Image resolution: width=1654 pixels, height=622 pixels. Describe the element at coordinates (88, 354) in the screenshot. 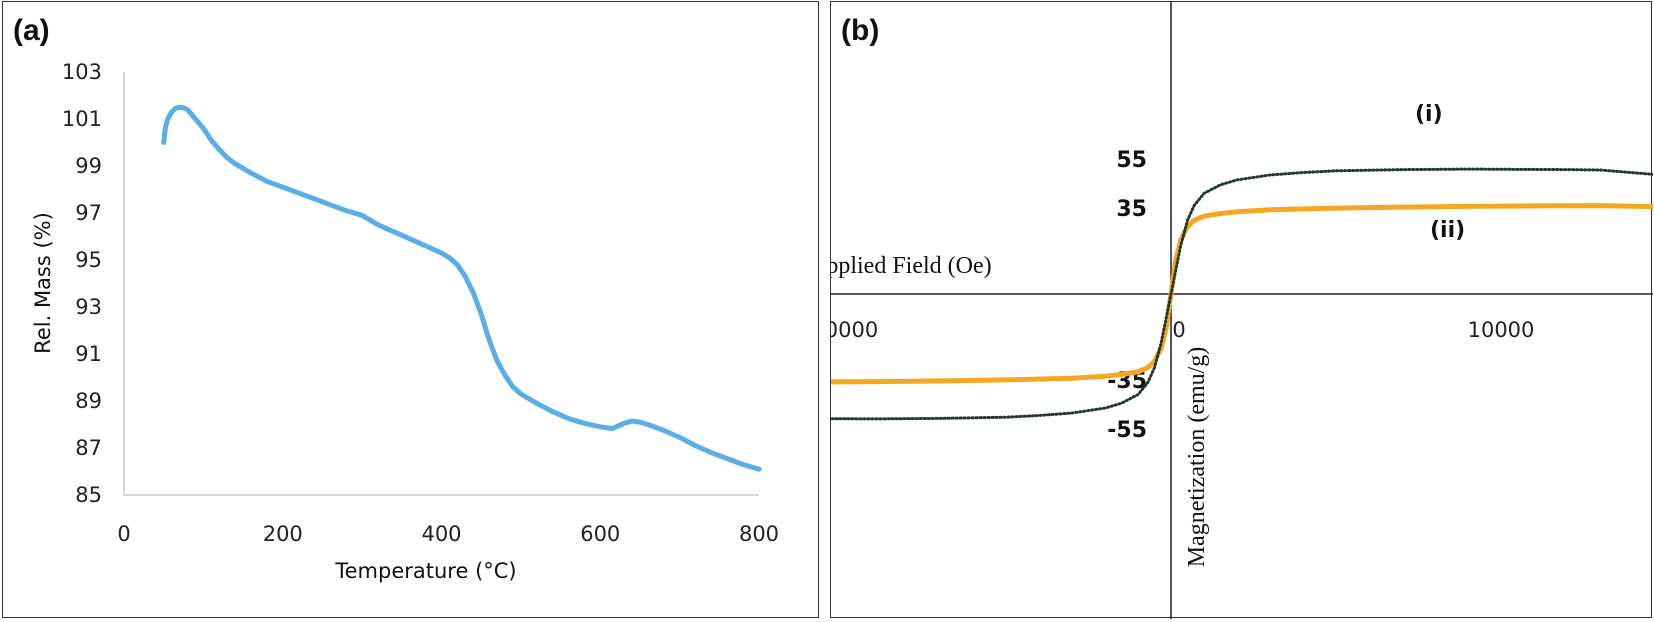

I see `y-tick-label: 91` at that location.